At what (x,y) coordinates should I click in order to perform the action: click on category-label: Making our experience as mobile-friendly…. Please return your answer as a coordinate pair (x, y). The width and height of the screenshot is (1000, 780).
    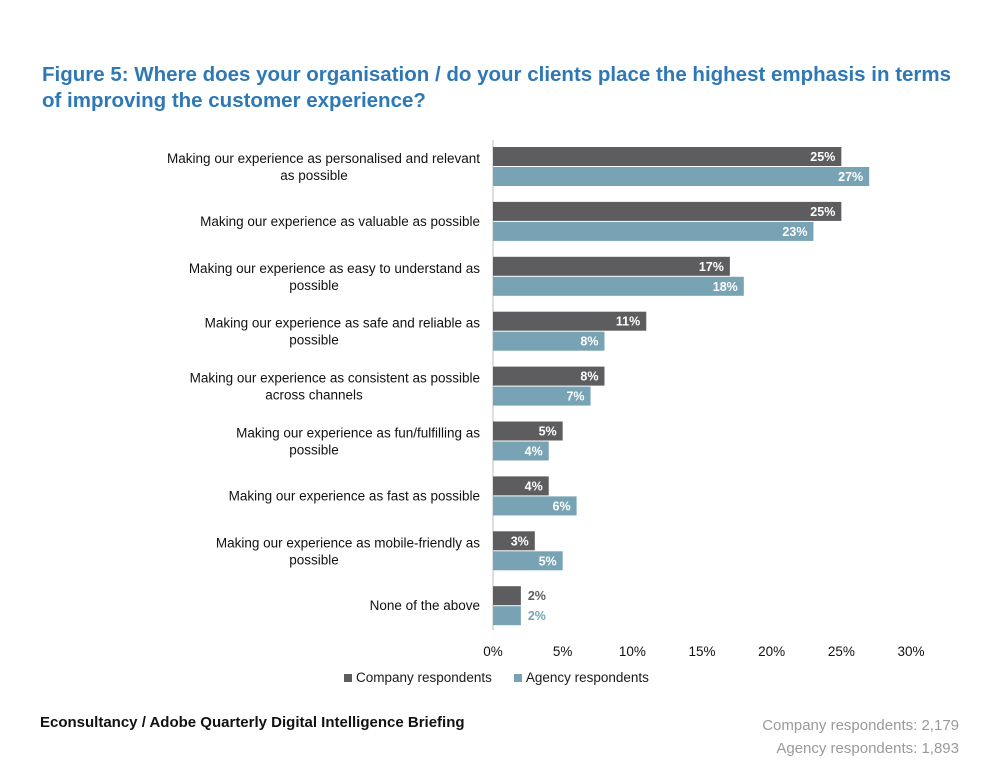
    Looking at the image, I should click on (348, 551).